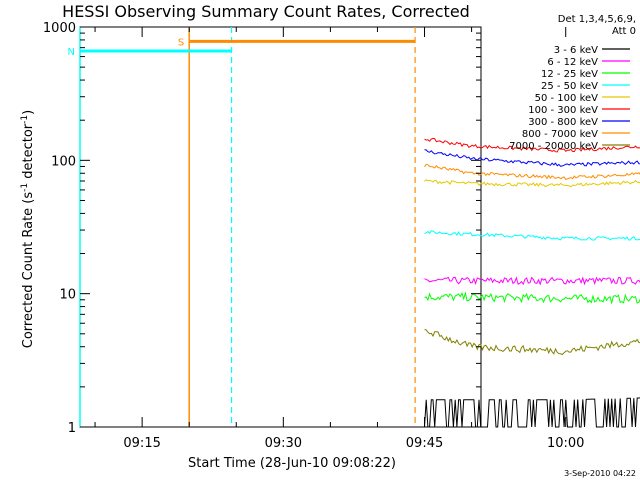 The width and height of the screenshot is (640, 480). I want to click on legend-label: 50 - 100 keV, so click(567, 98).